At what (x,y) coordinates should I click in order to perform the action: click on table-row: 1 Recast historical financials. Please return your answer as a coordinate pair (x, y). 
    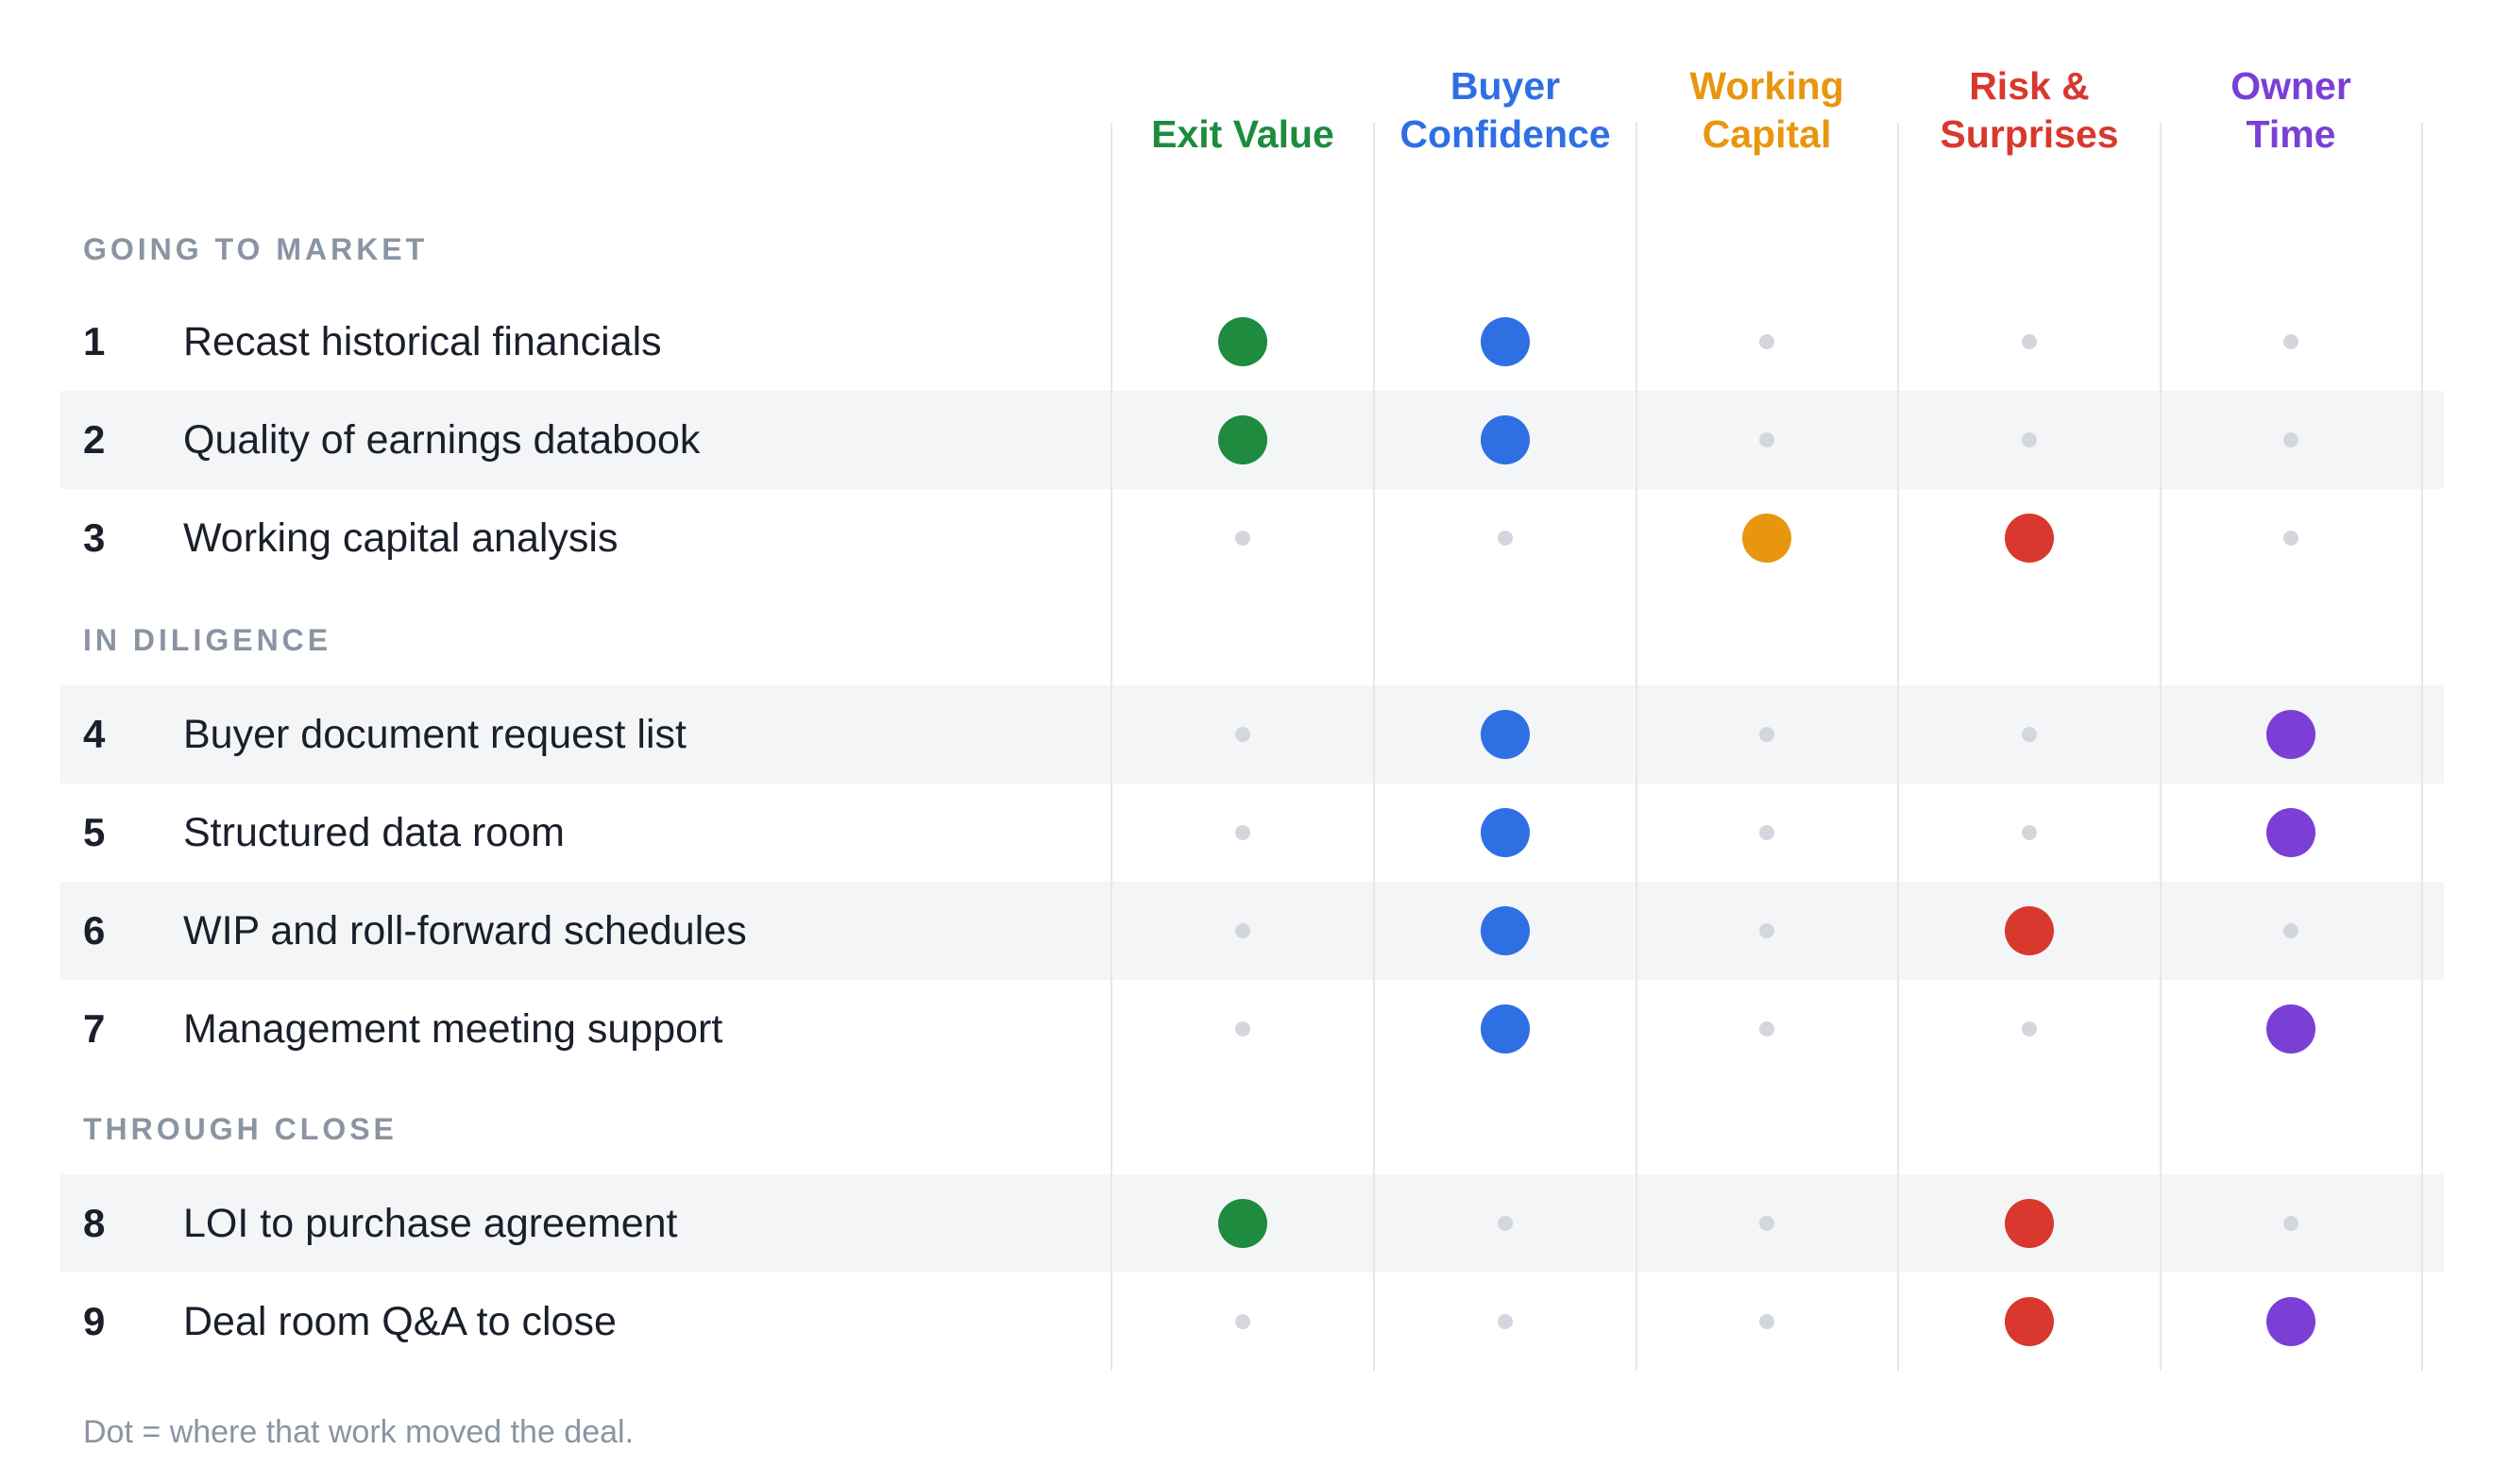
    Looking at the image, I should click on (1252, 342).